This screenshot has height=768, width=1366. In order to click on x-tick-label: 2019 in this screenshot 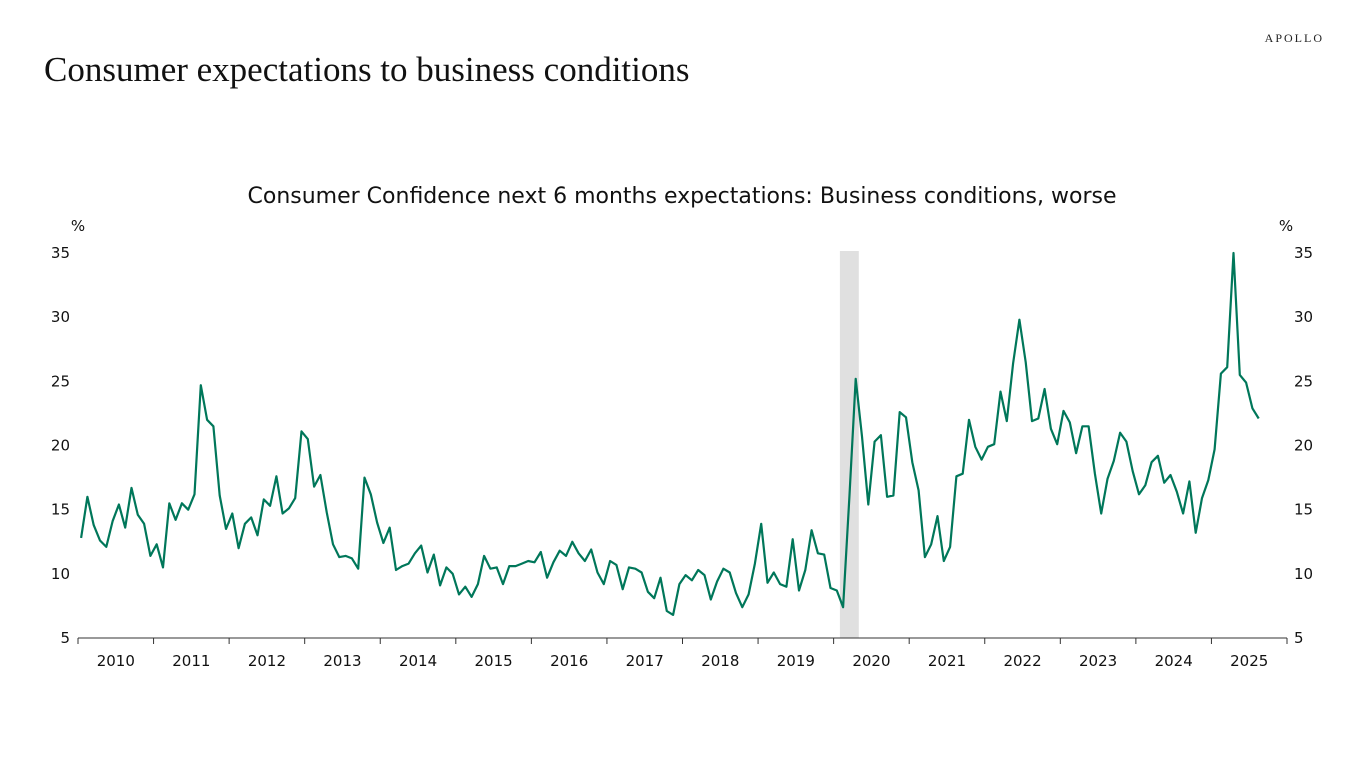, I will do `click(796, 661)`.